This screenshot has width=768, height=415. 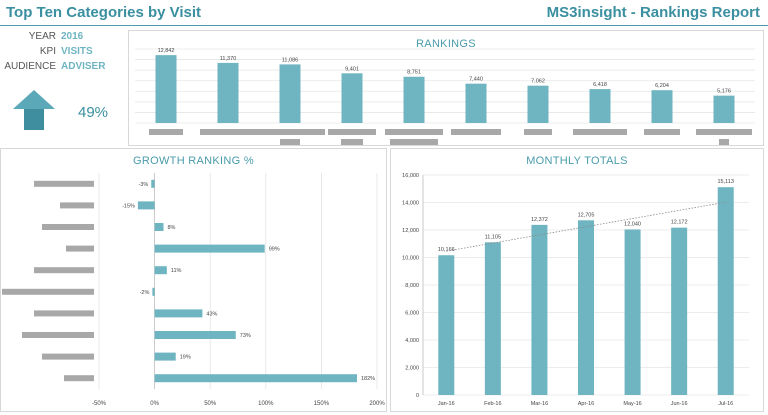 What do you see at coordinates (586, 404) in the screenshot?
I see `x-tick-label: Apr-16` at bounding box center [586, 404].